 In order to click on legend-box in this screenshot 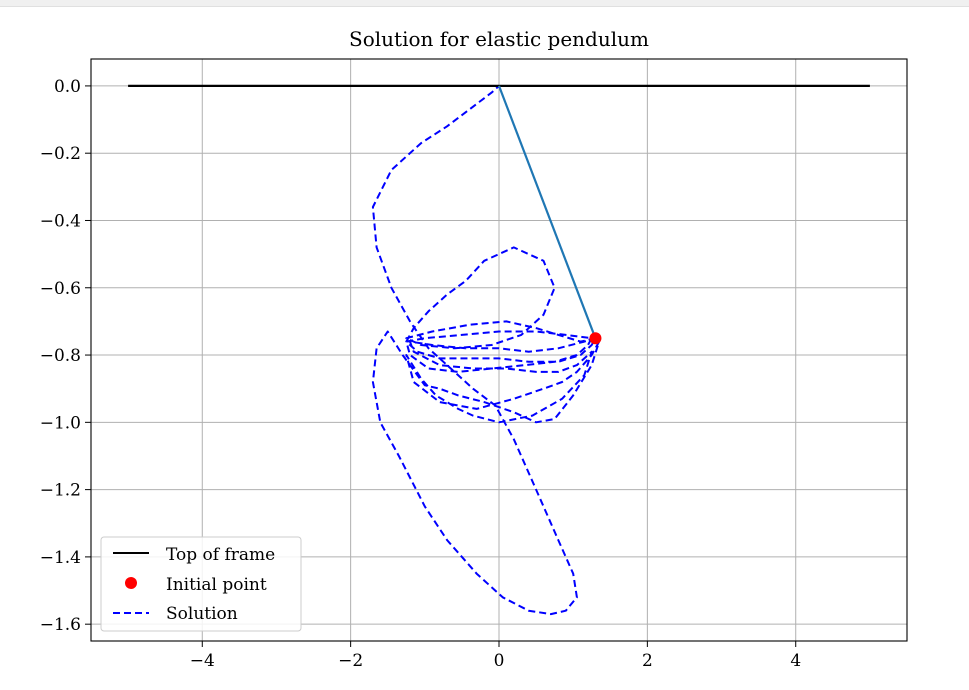, I will do `click(201, 584)`.